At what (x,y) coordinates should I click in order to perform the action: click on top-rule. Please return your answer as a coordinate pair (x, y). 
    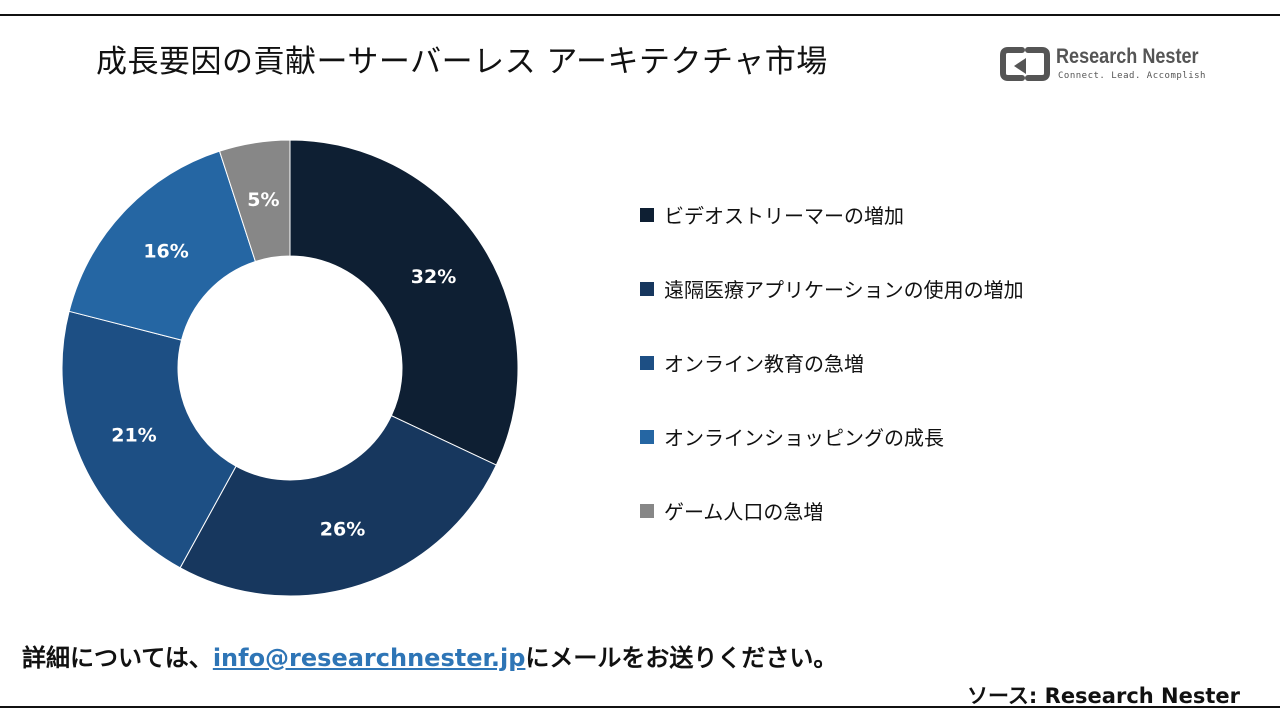
    Looking at the image, I should click on (640, 15).